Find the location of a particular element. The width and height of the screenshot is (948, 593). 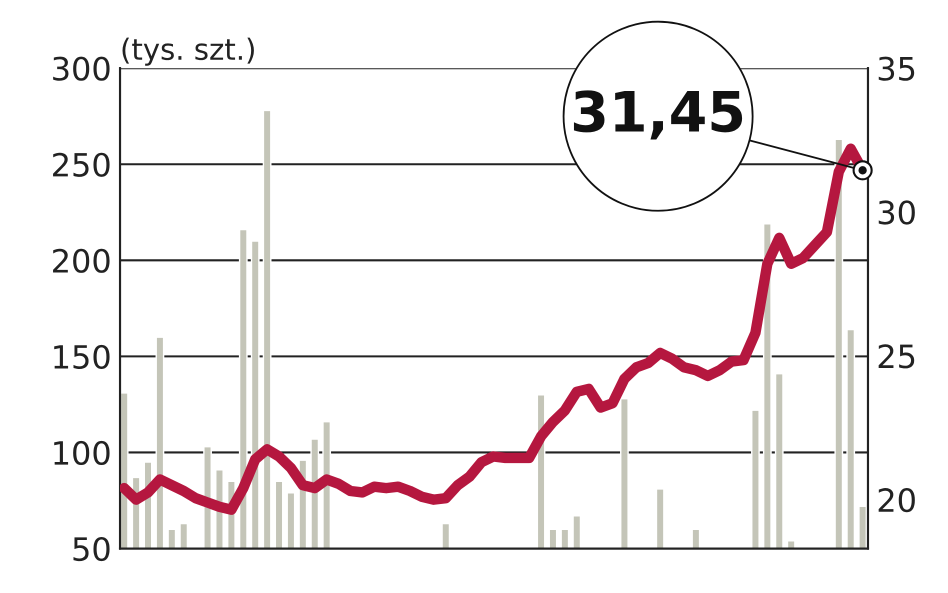

y-tick-label: 100 is located at coordinates (82, 453).